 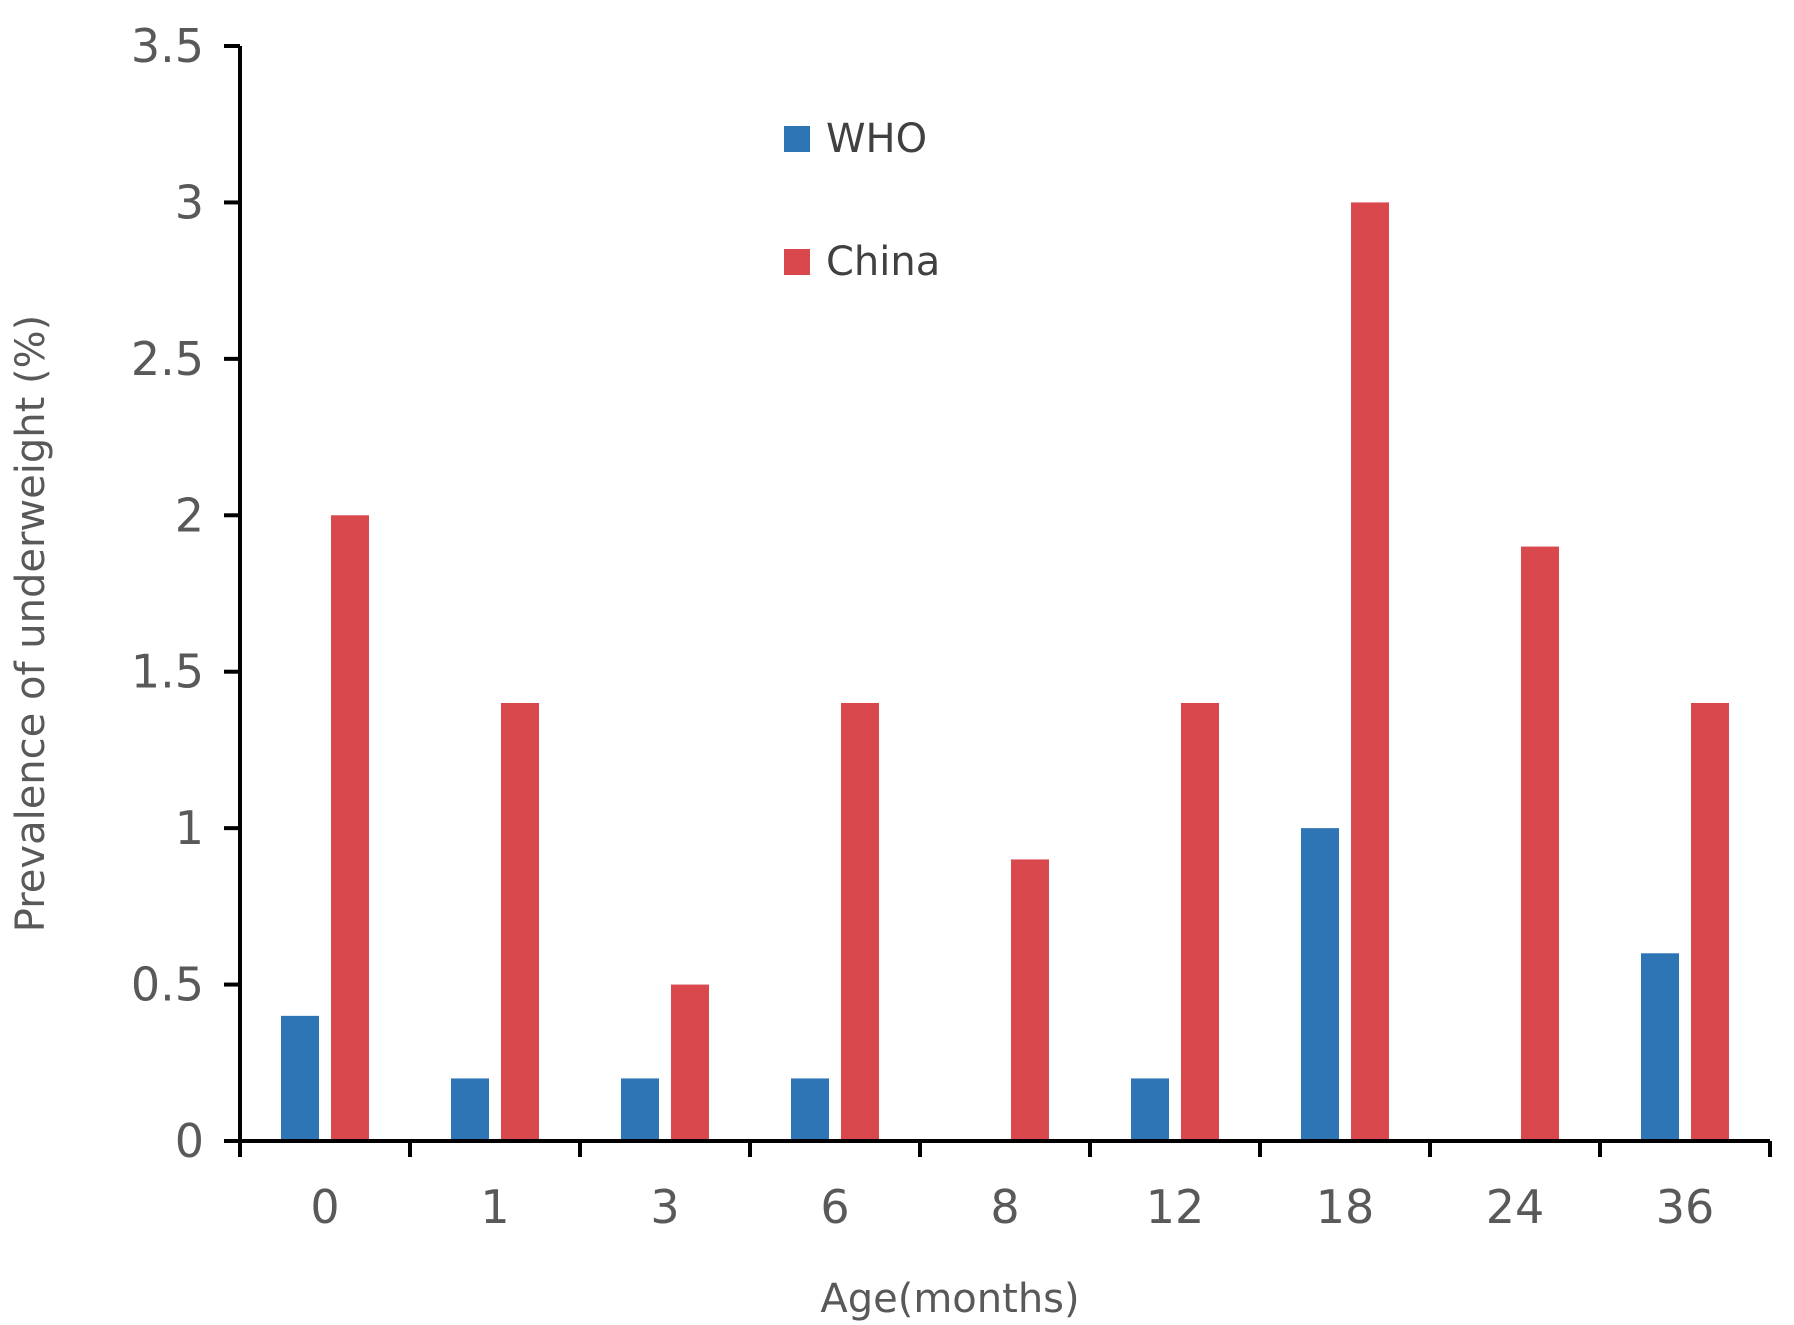 What do you see at coordinates (797, 139) in the screenshot?
I see `legend-swatch-who` at bounding box center [797, 139].